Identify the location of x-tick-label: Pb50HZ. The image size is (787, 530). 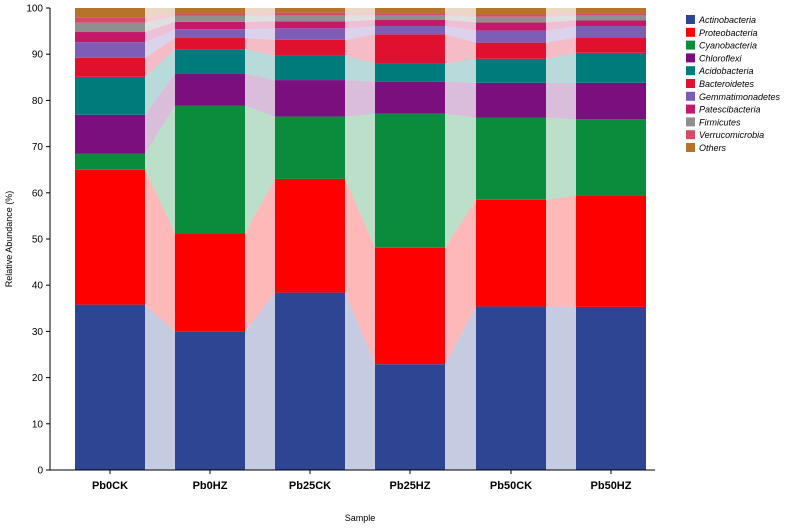
(611, 486).